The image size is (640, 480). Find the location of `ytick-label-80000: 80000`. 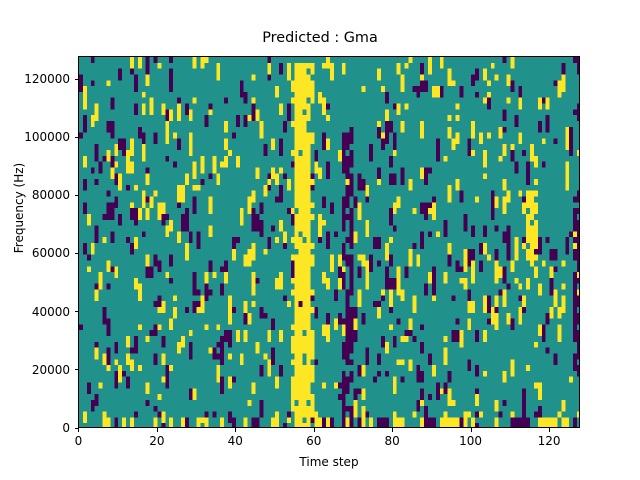

ytick-label-80000: 80000 is located at coordinates (50, 195).